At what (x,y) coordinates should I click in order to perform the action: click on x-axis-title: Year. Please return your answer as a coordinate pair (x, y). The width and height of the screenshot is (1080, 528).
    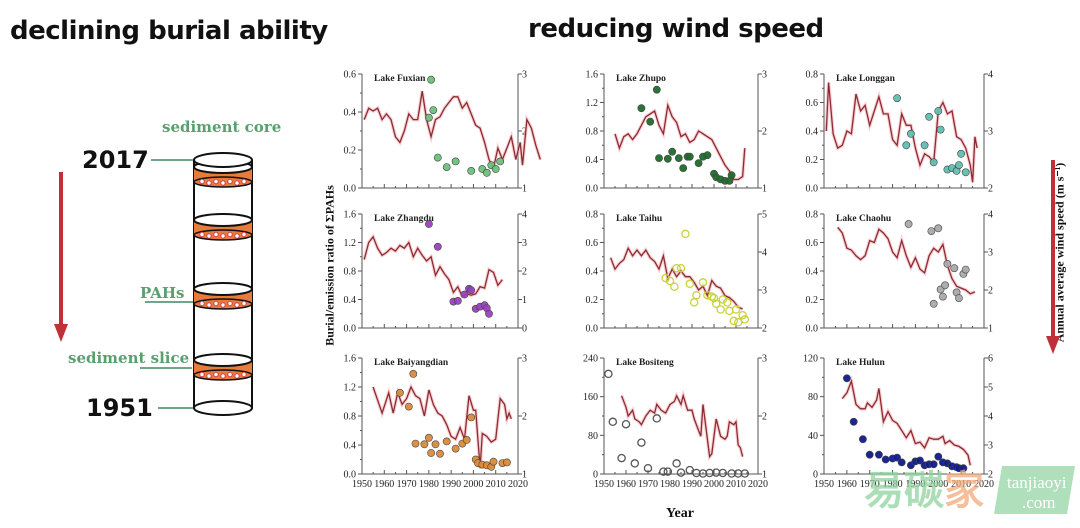
    Looking at the image, I should click on (680, 513).